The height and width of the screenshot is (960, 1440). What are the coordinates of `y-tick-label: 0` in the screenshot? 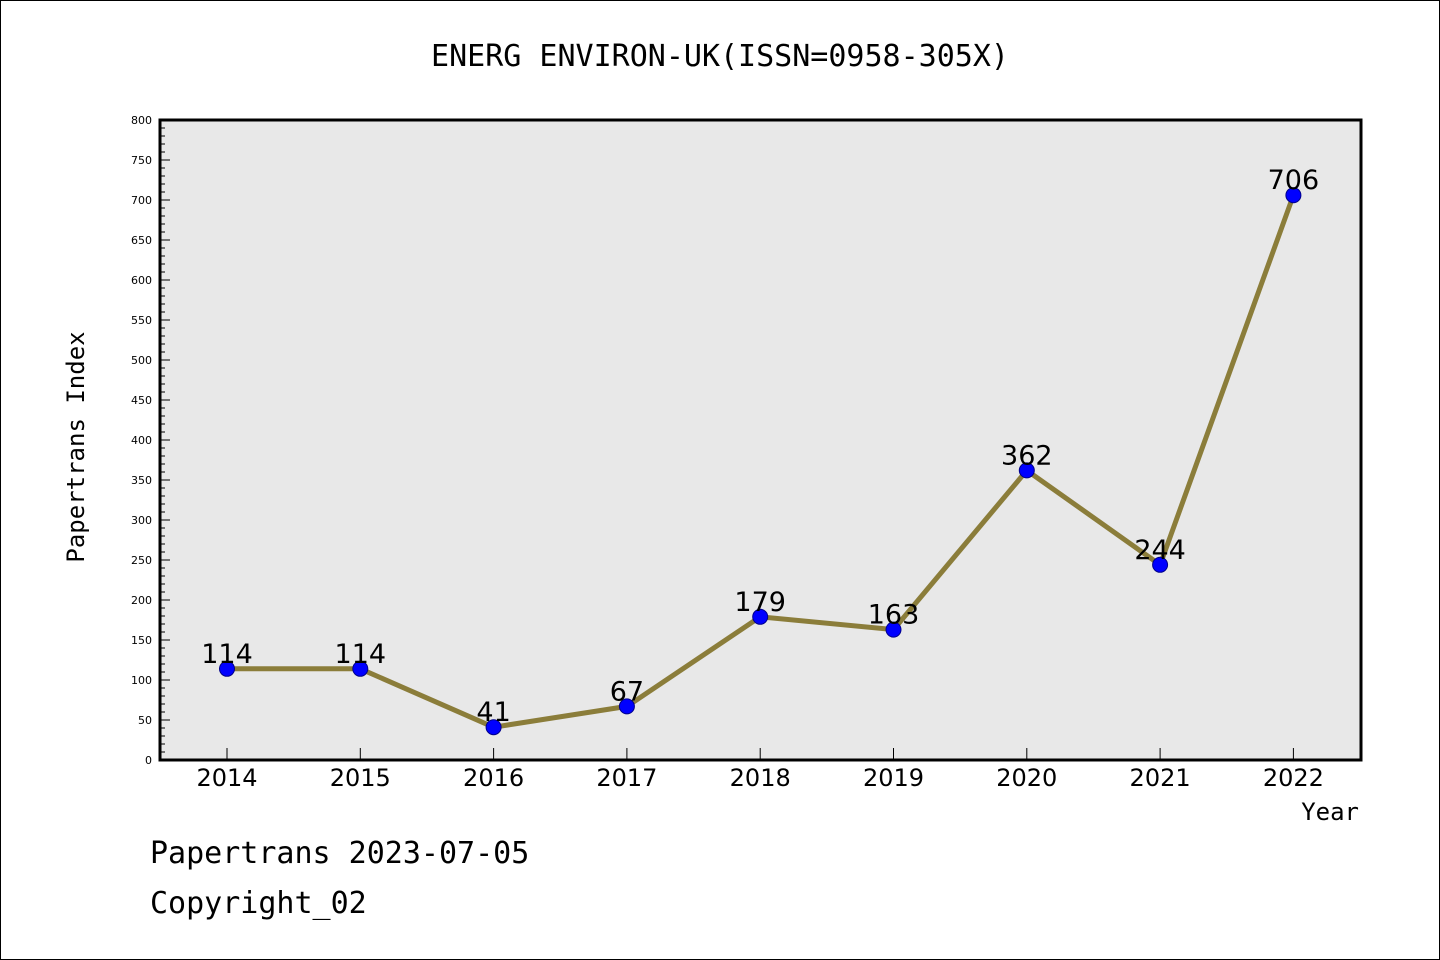 It's located at (148, 760).